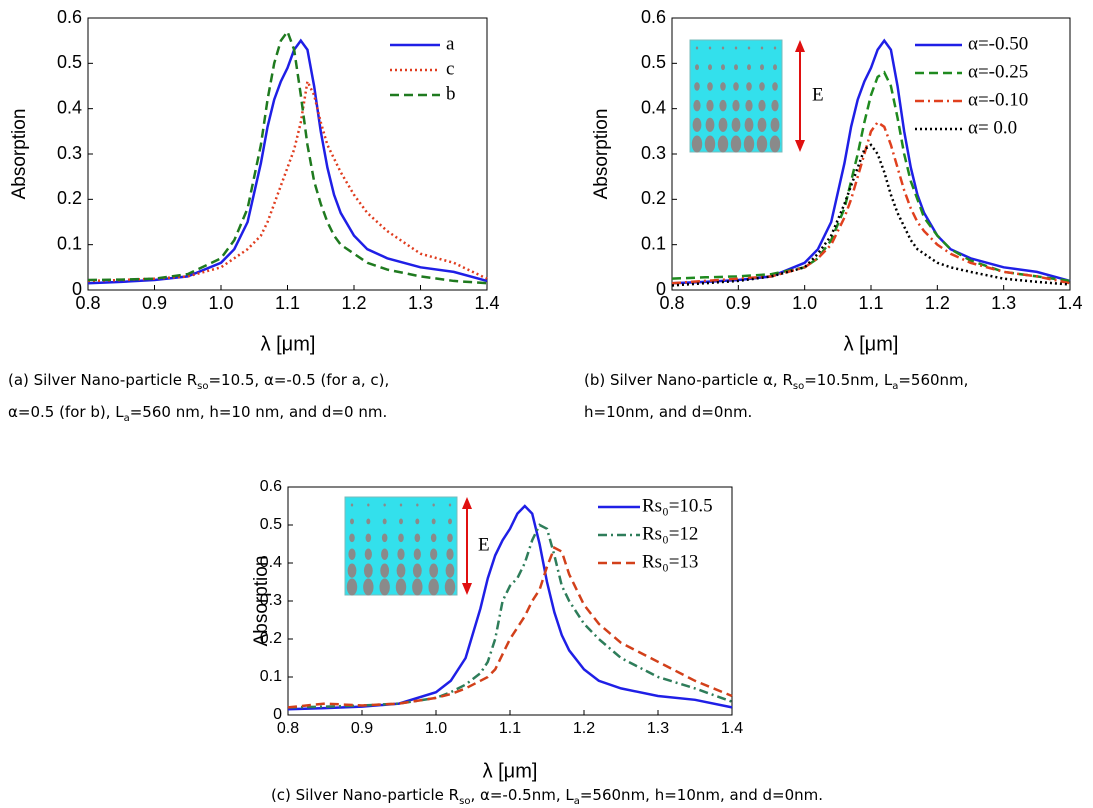 The width and height of the screenshot is (1093, 808). I want to click on x-tick-label: 1.4, so click(486, 303).